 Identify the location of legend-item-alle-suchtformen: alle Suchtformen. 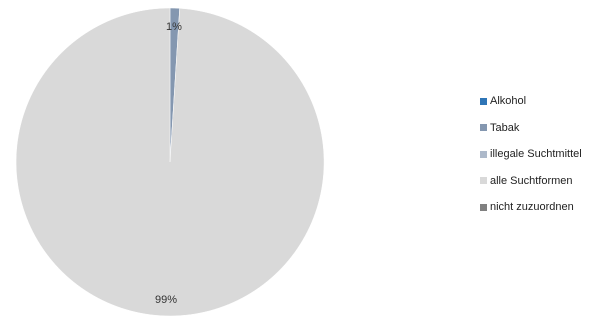
(539, 181).